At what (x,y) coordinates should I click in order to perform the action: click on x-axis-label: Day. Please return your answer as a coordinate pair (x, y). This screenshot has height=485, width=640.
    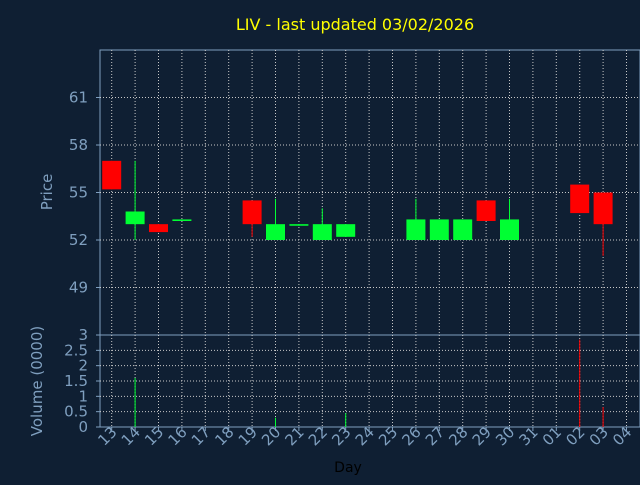
    Looking at the image, I should click on (348, 468).